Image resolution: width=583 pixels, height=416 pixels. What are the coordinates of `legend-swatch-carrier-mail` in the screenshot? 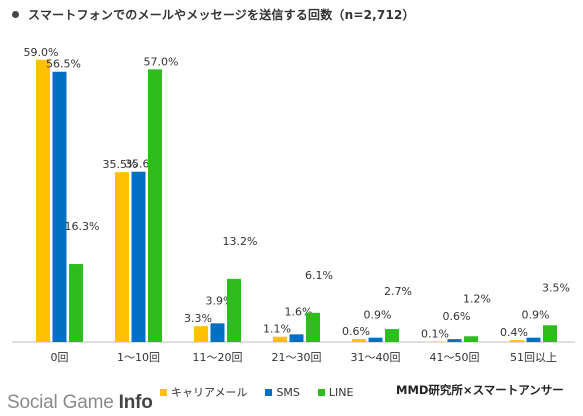 It's located at (163, 392).